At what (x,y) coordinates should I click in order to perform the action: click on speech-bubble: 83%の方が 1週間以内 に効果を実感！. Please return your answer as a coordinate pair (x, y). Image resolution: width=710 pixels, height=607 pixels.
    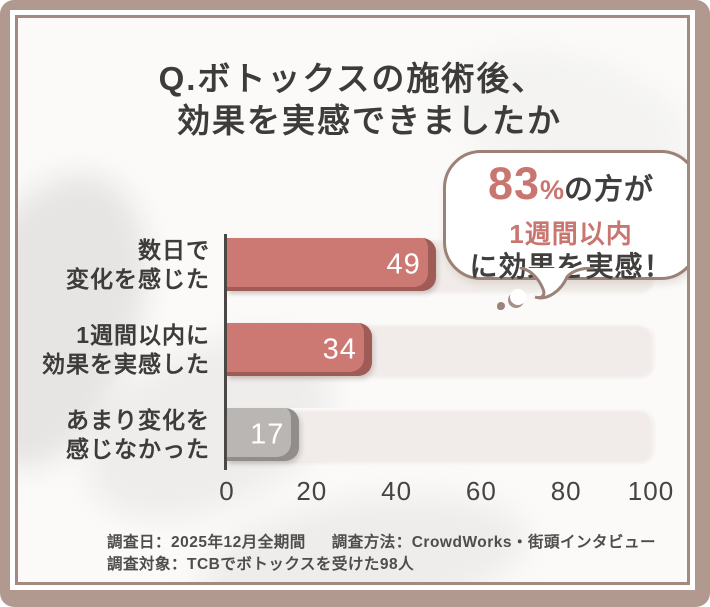
    Looking at the image, I should click on (565, 216).